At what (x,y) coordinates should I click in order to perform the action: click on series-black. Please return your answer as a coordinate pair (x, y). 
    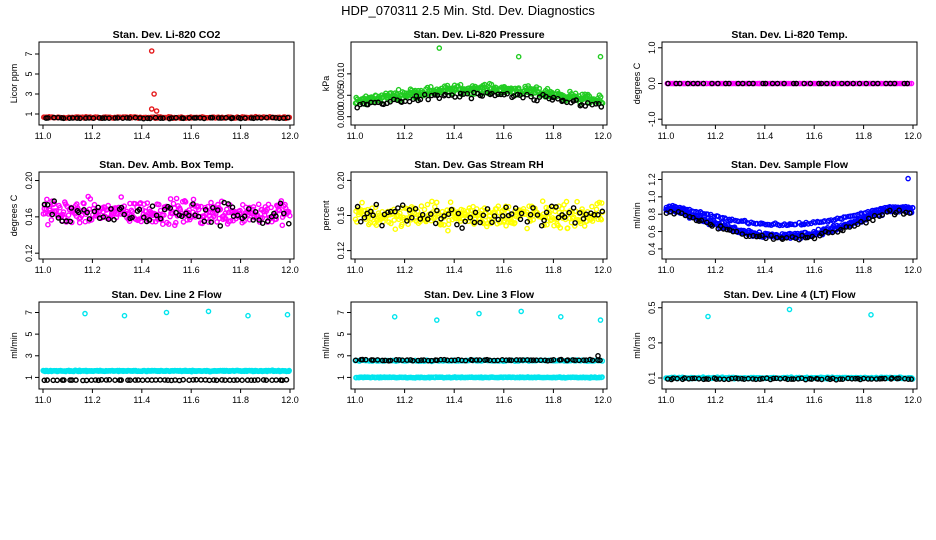
    Looking at the image, I should click on (480, 216).